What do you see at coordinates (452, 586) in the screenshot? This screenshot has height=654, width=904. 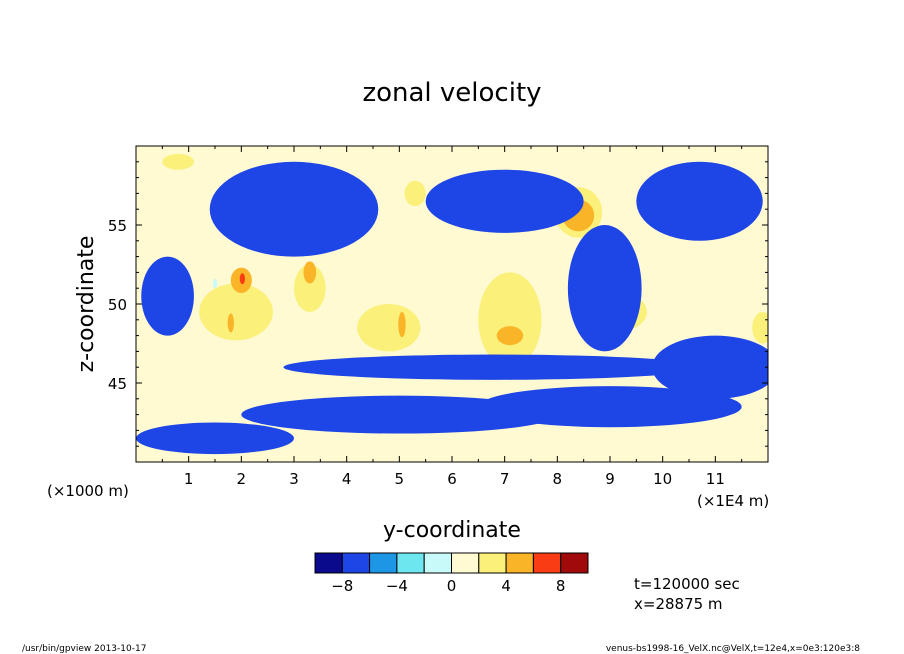 I see `colorbar-label: 0` at bounding box center [452, 586].